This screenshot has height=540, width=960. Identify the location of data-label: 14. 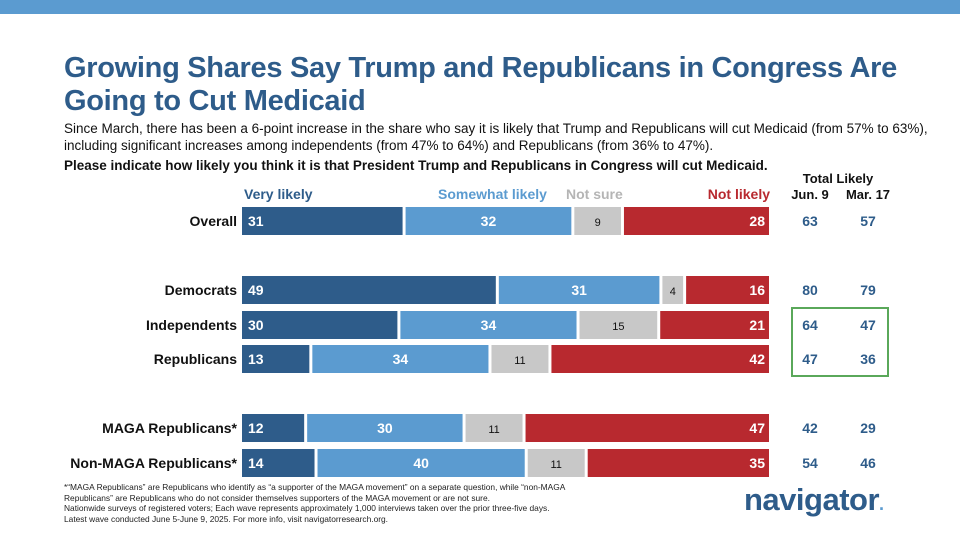
(256, 463).